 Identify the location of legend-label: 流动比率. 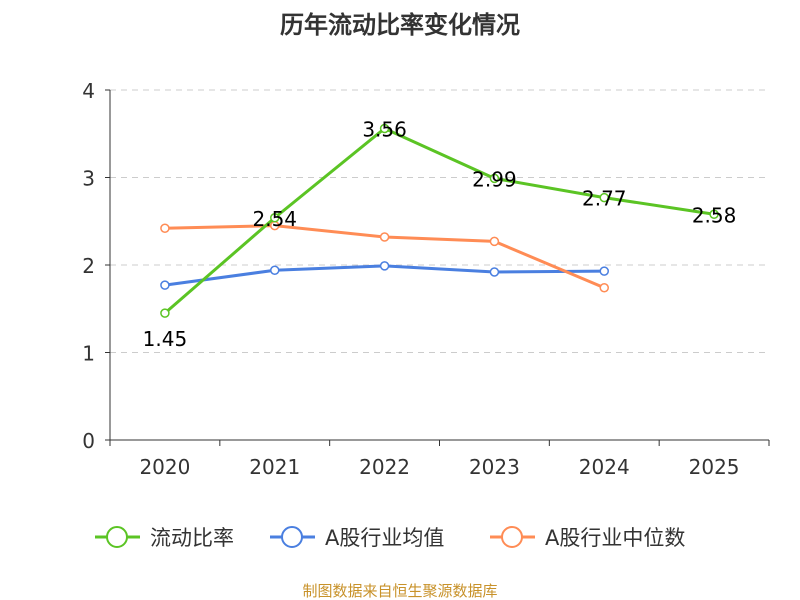
(192, 538).